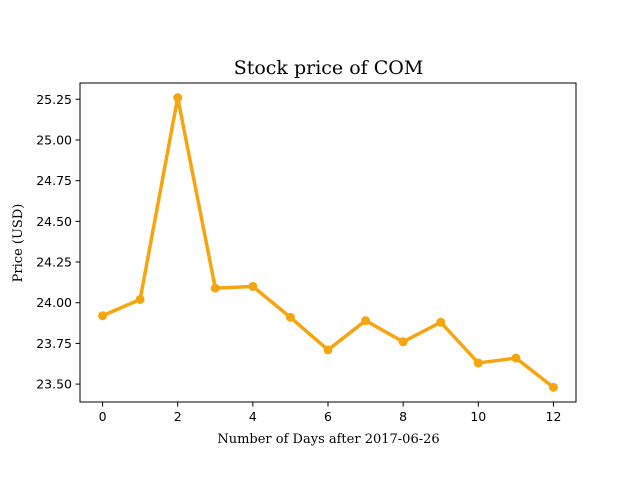  I want to click on y-tick-label: 24.00, so click(54, 302).